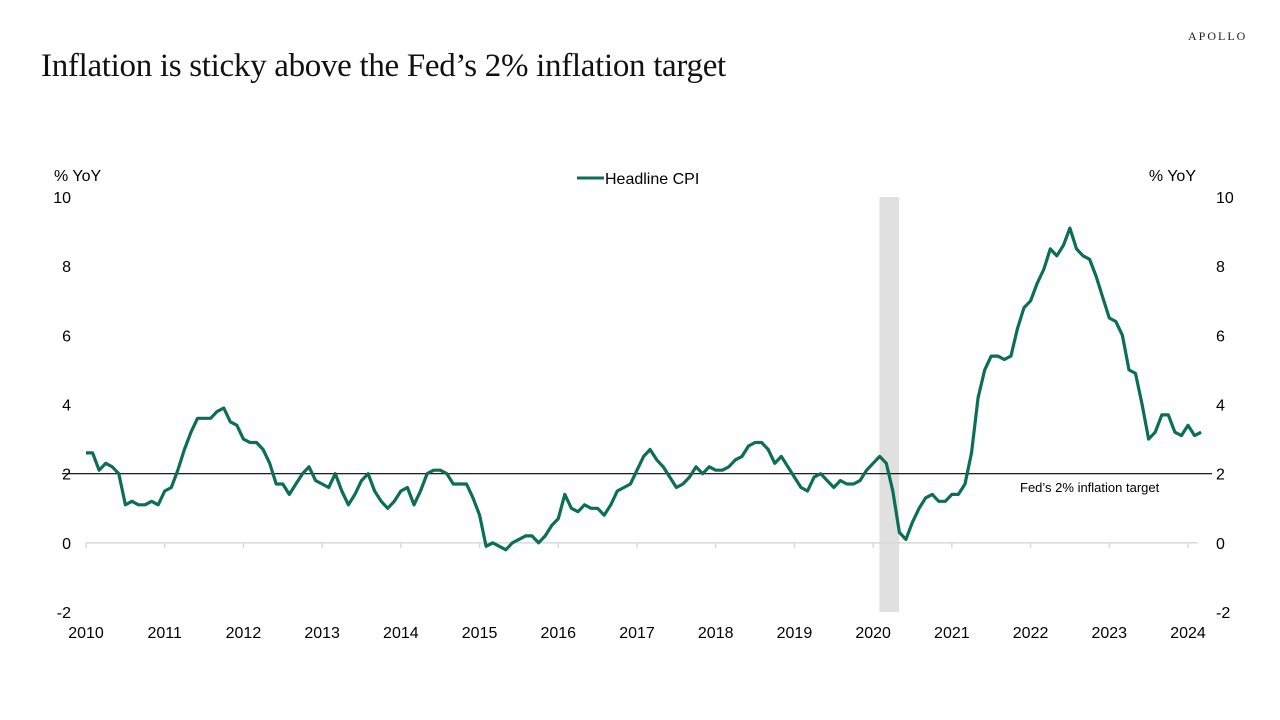 Image resolution: width=1280 pixels, height=720 pixels. Describe the element at coordinates (795, 633) in the screenshot. I see `x-tick-label: 2019` at that location.